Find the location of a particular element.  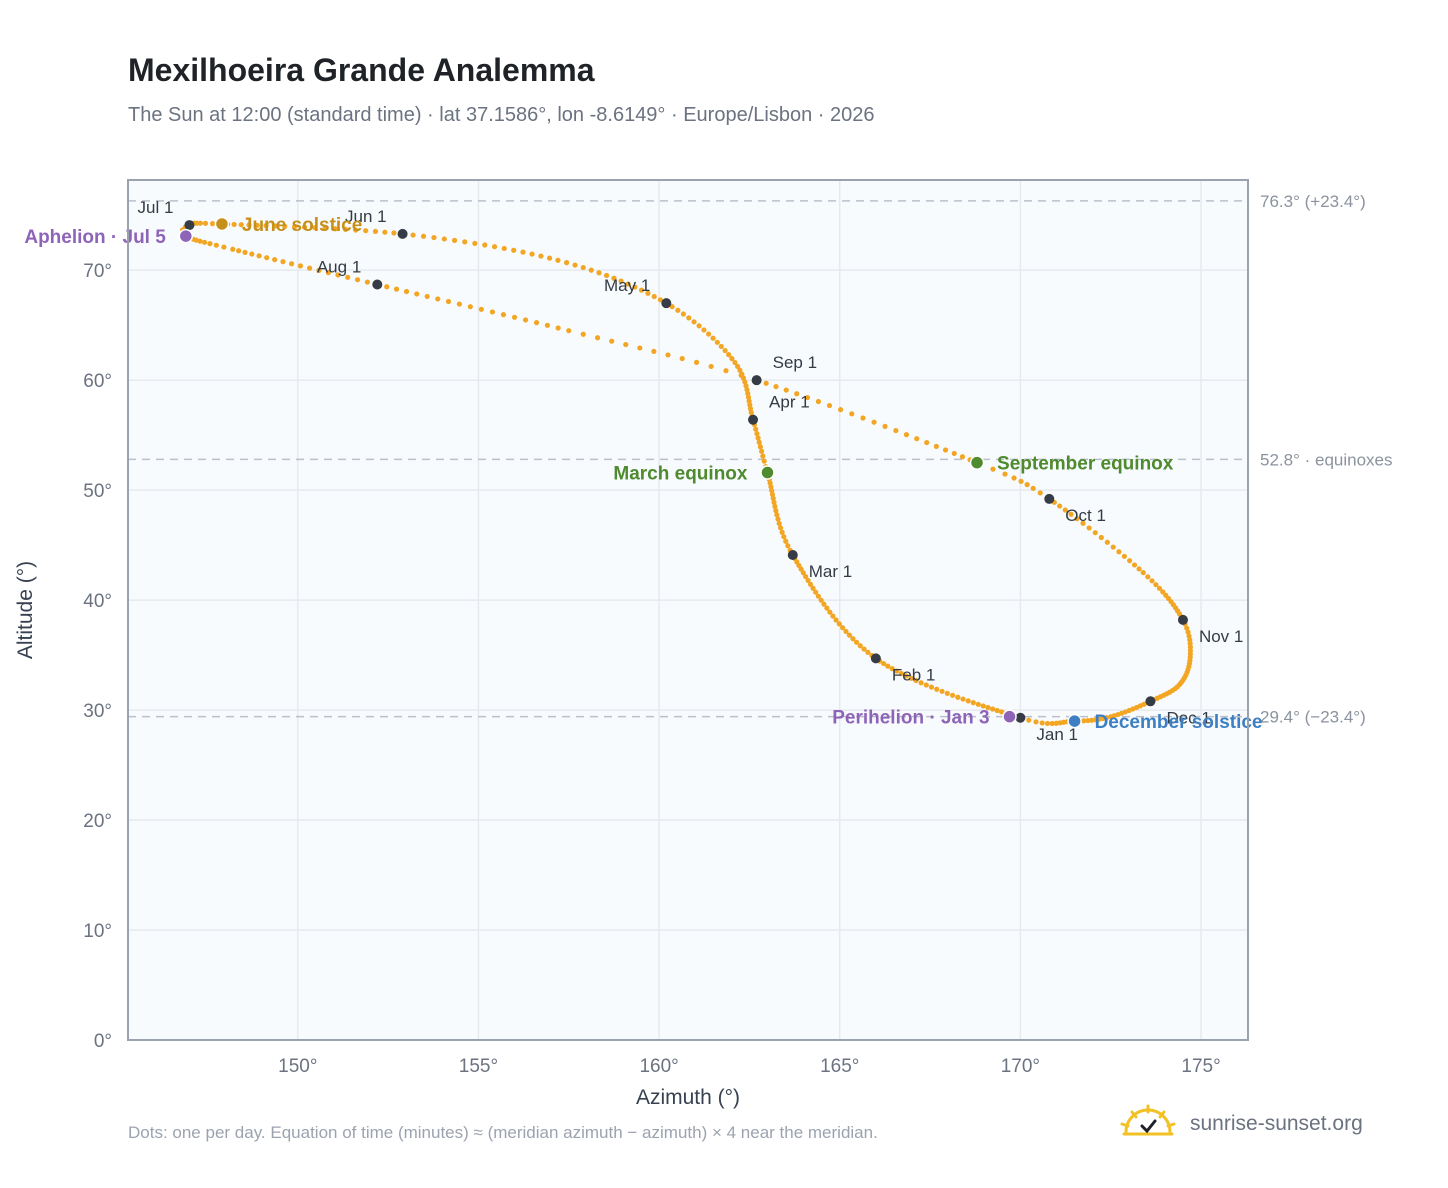

y-tick-label: 40° is located at coordinates (97, 601).